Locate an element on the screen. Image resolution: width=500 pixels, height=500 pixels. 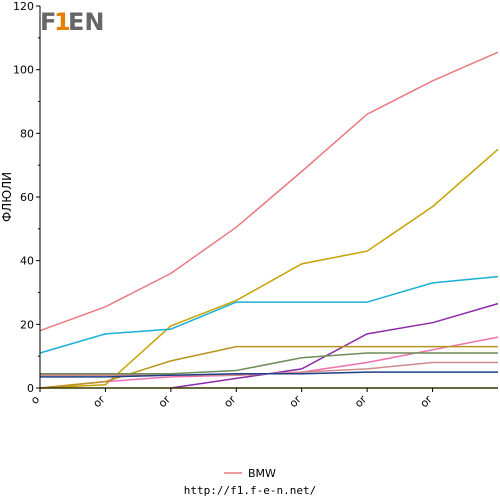
logo-f: F is located at coordinates (48, 22).